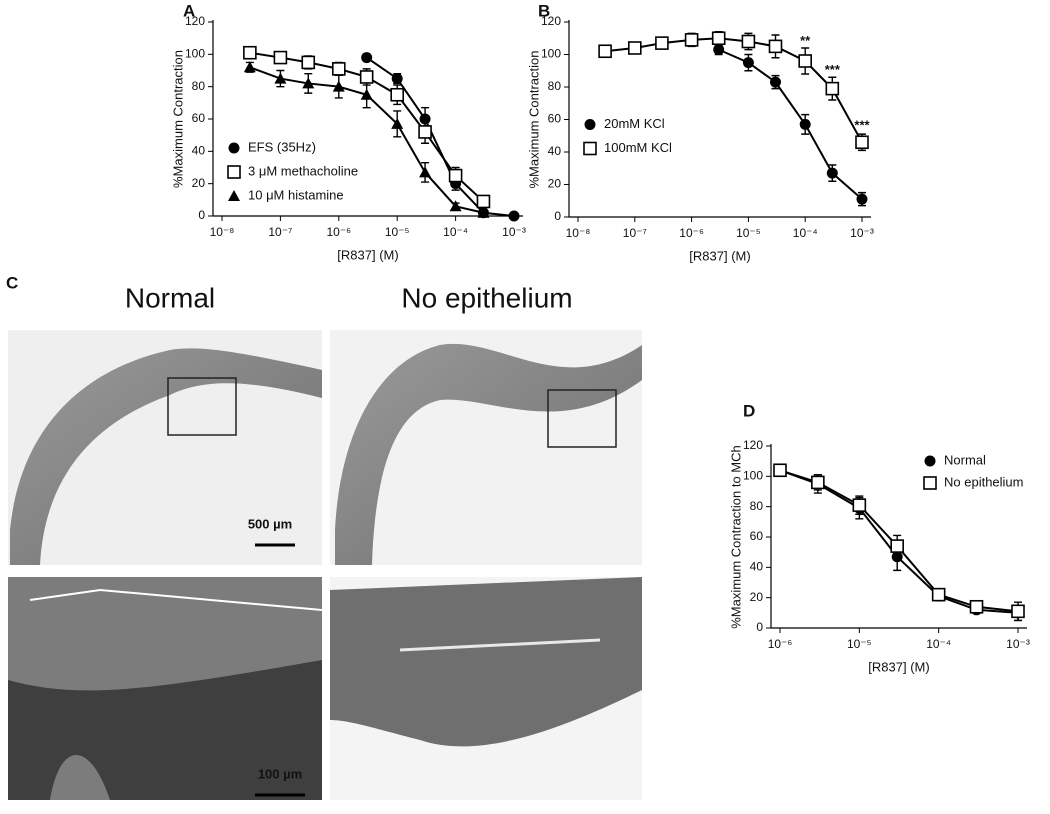  I want to click on y-axis-label: %Maximum Contraction, so click(533, 120).